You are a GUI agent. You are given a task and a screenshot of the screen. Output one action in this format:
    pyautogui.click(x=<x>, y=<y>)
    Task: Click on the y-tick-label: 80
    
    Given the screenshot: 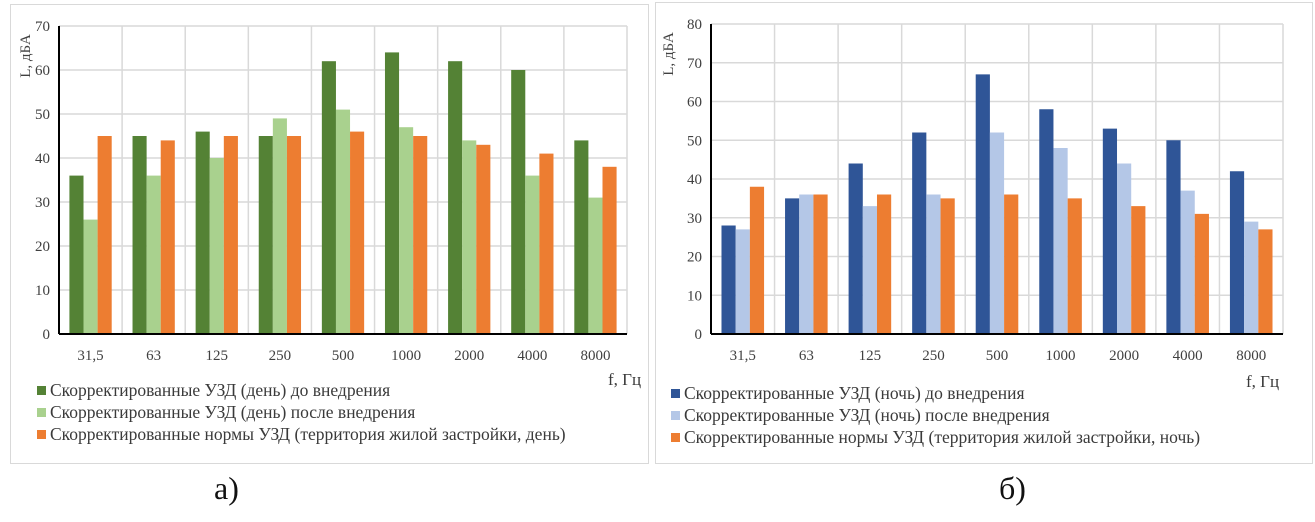 What is the action you would take?
    pyautogui.click(x=694, y=25)
    